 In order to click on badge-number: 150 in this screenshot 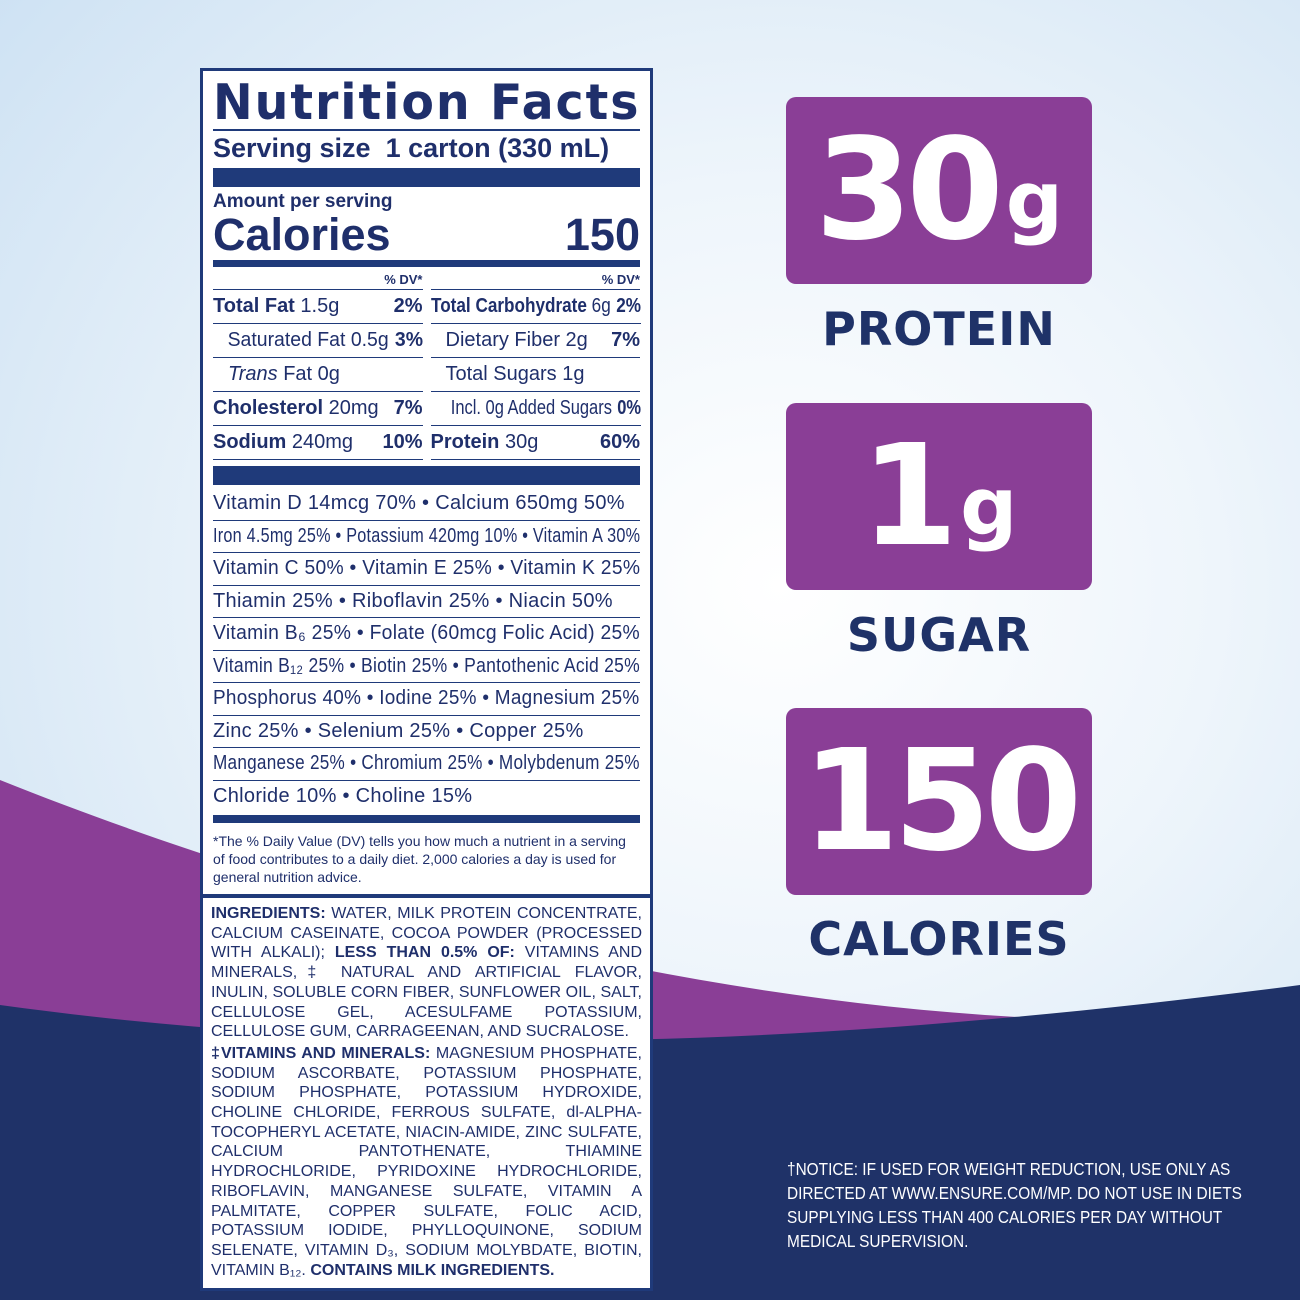, I will do `click(941, 801)`.